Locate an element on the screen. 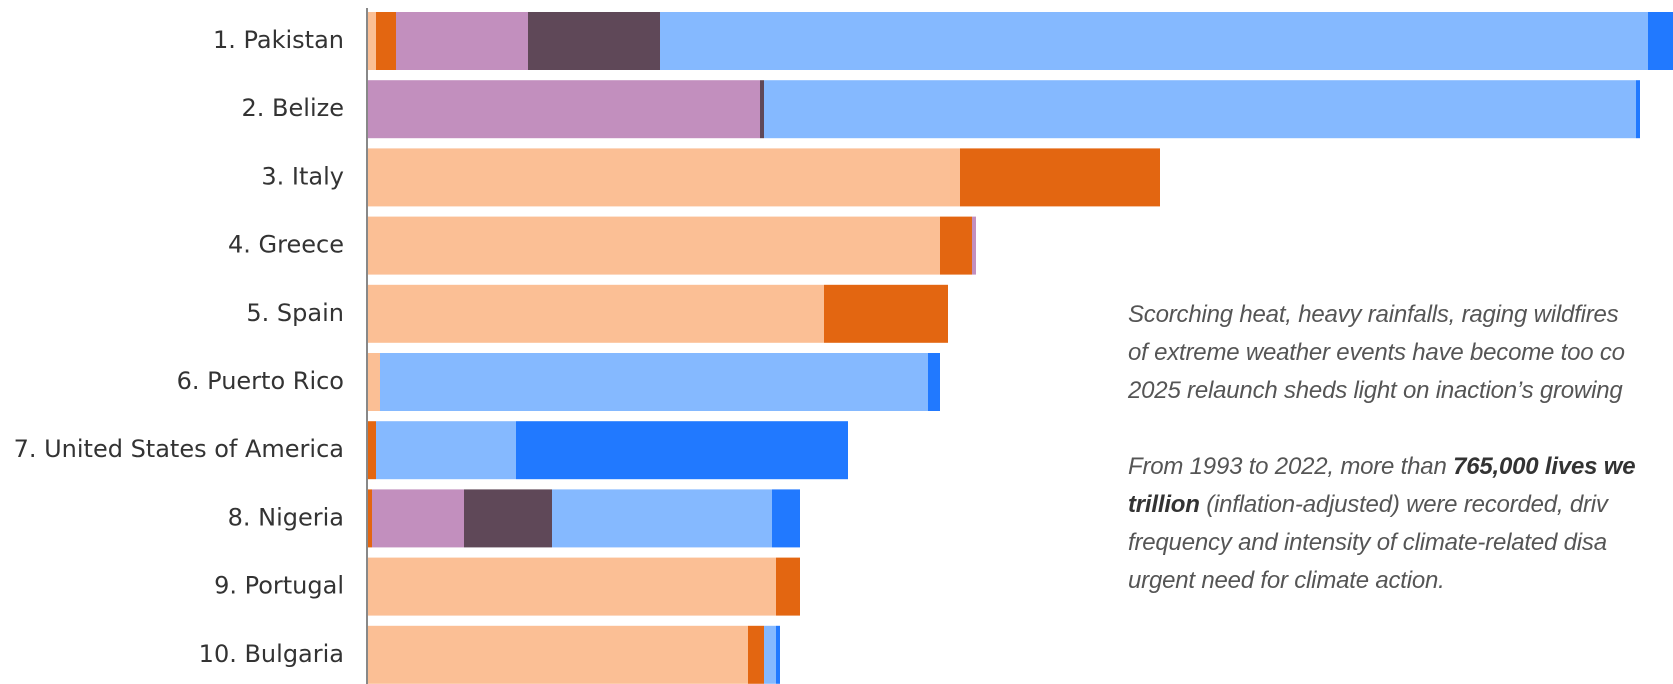  category-label: 10. Bulgaria is located at coordinates (271, 654).